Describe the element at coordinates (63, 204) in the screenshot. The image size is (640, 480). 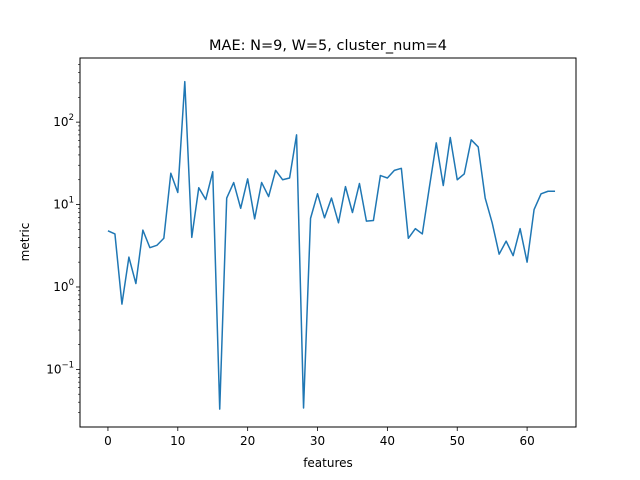
I see `y-tick-label: 10¹` at that location.